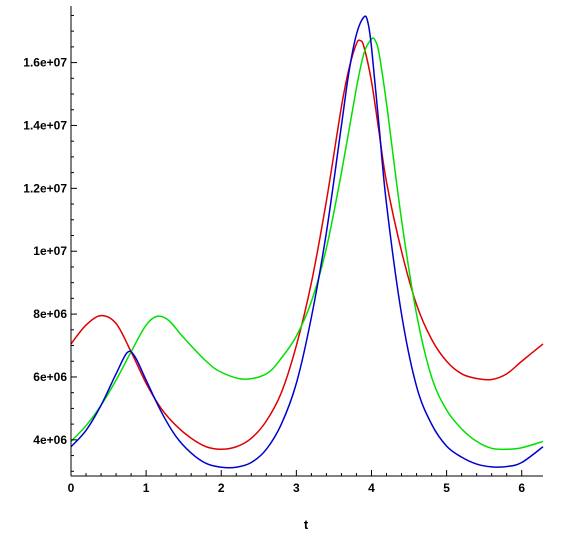  Describe the element at coordinates (50, 440) in the screenshot. I see `y-tick-label: 4e+06` at that location.